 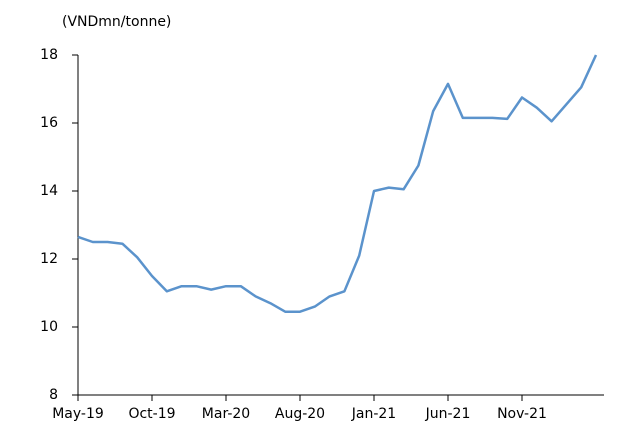 I want to click on y-tick-label: 10, so click(x=49, y=327).